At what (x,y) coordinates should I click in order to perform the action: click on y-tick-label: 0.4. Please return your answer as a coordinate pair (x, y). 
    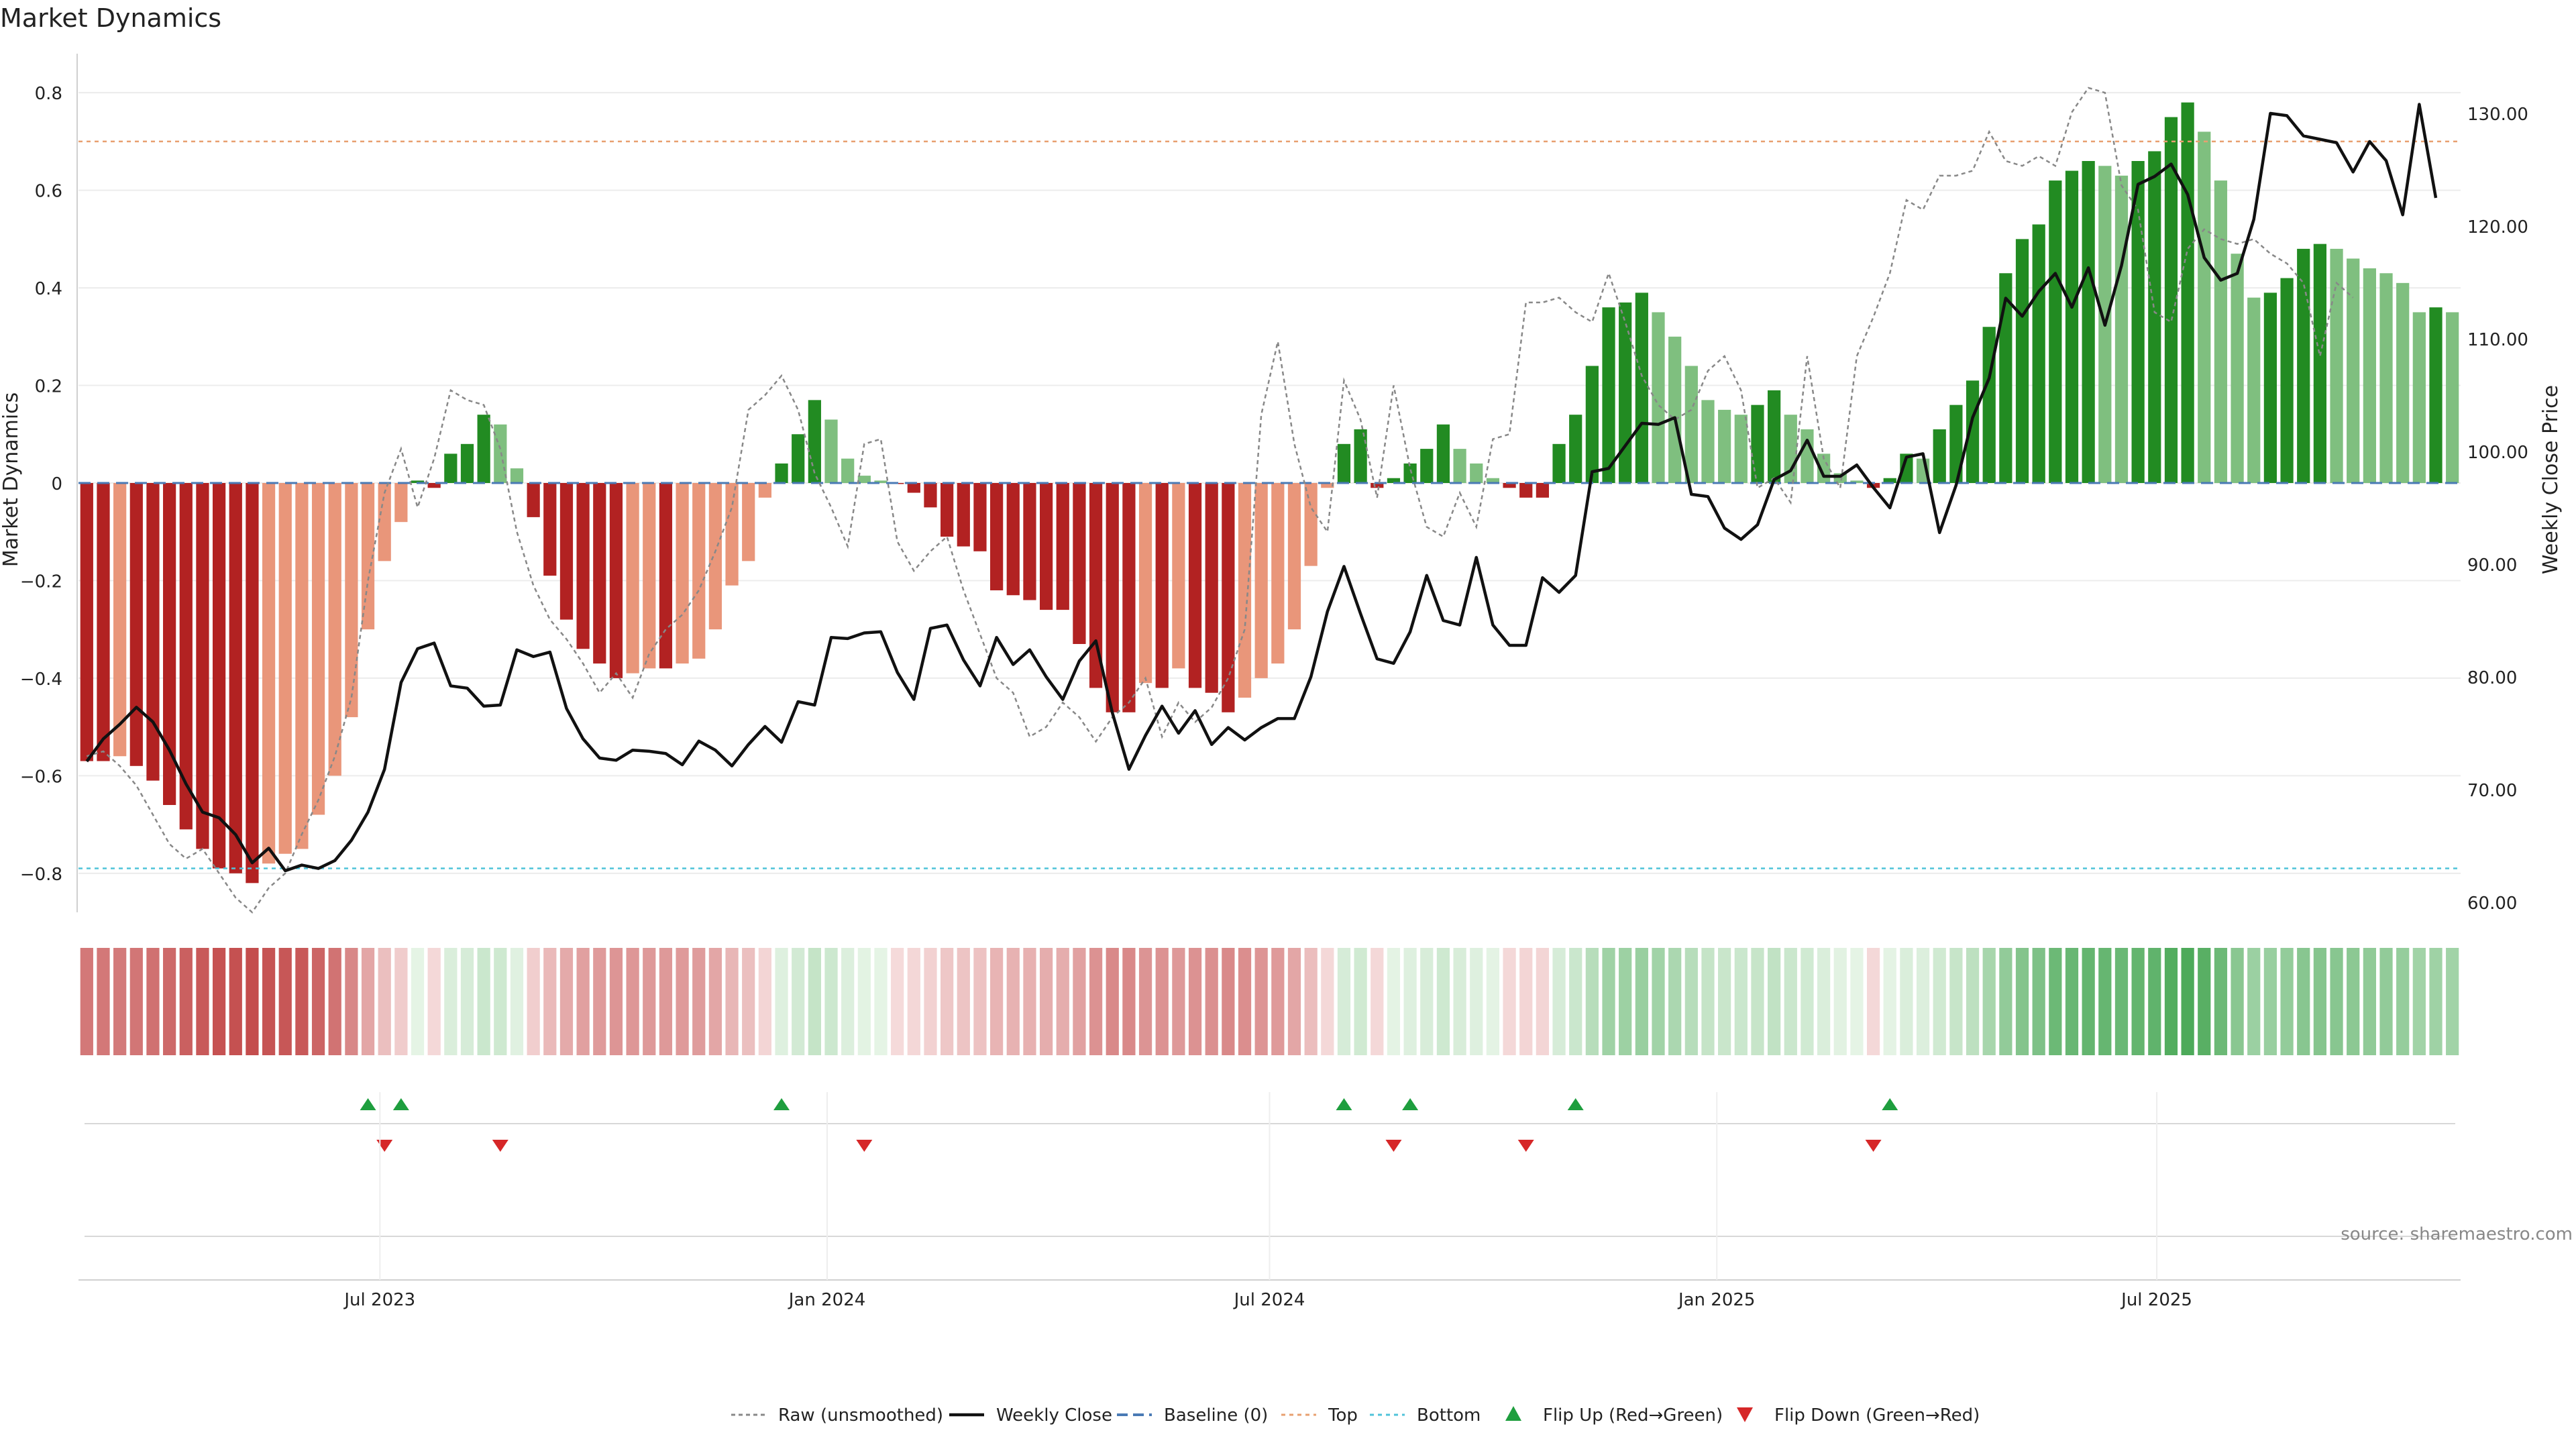
    Looking at the image, I should click on (48, 289).